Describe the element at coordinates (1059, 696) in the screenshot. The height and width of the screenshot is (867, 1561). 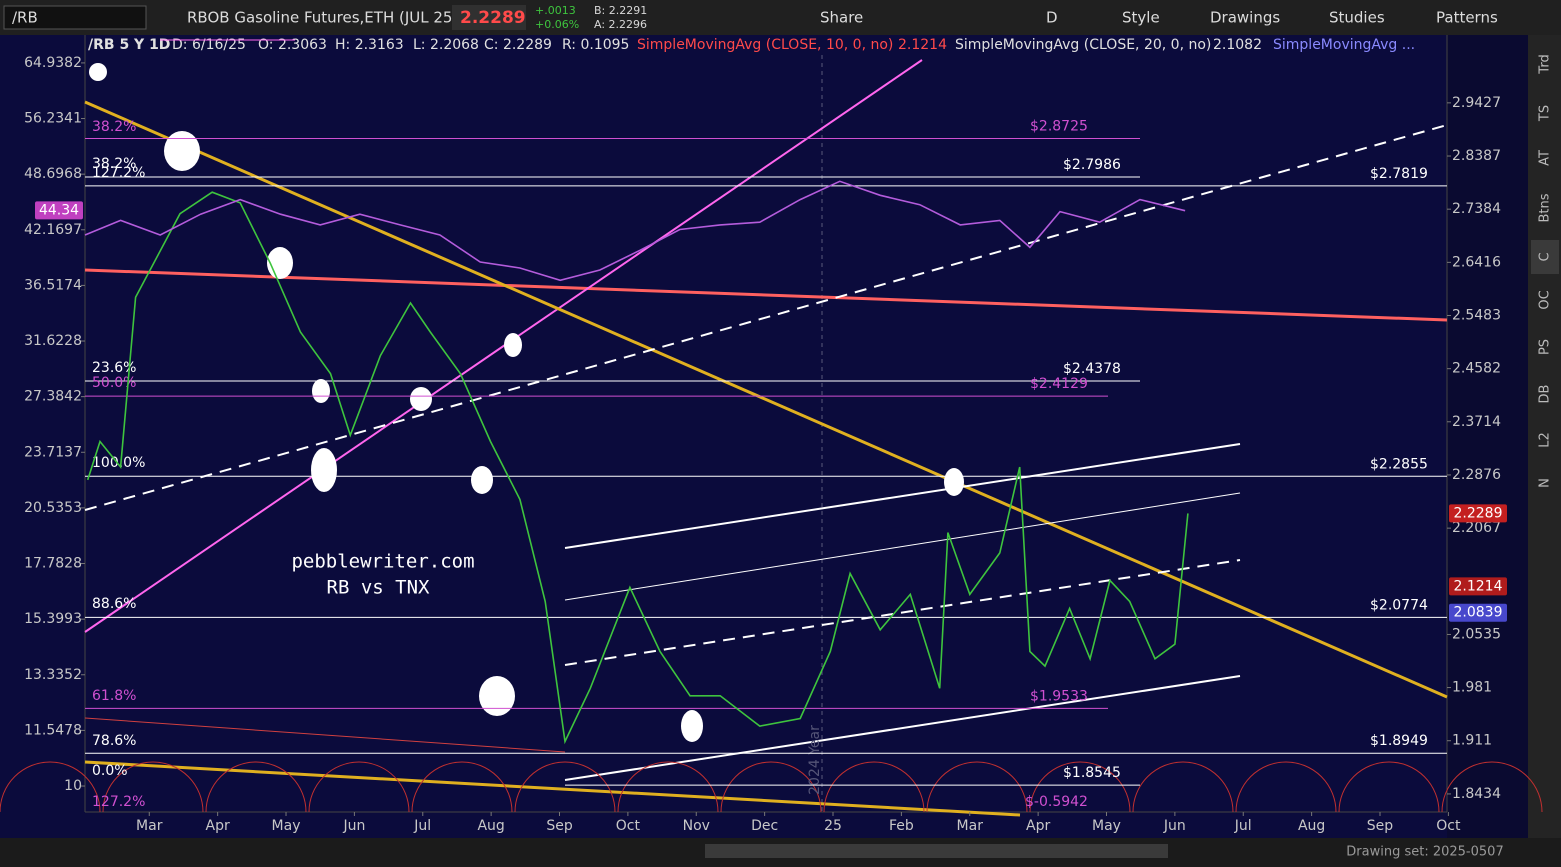
I see `level-label: $1.9533` at that location.